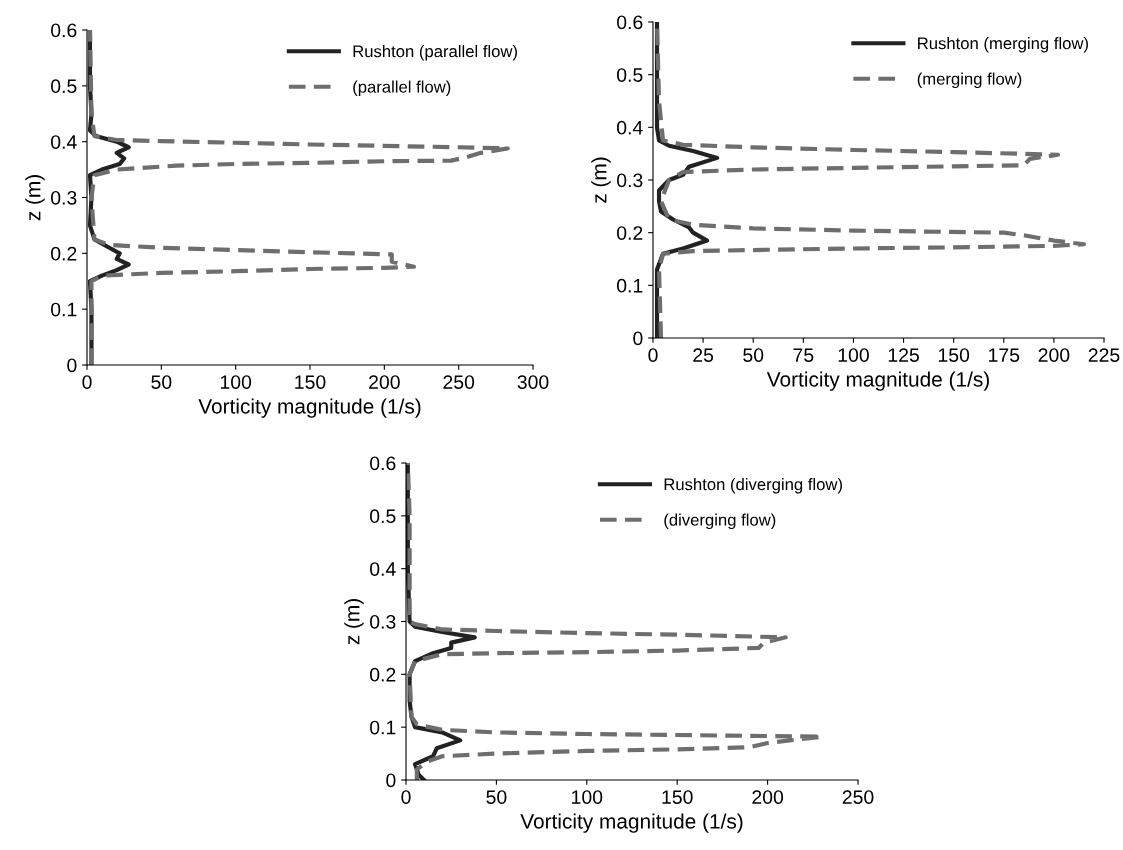  Describe the element at coordinates (969, 80) in the screenshot. I see `legend-label: (merging flow)` at that location.